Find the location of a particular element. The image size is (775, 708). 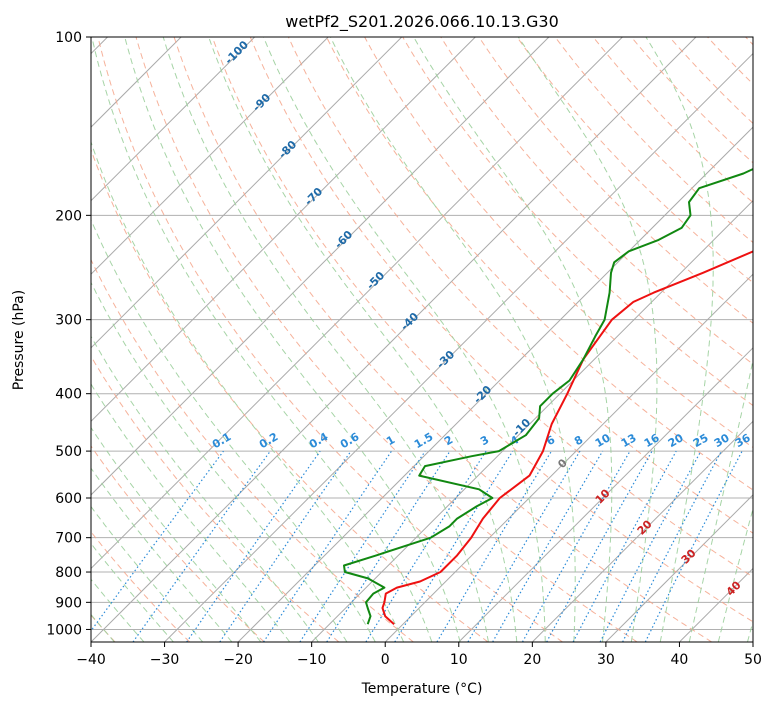

chart-title: wetPf2_S201.2026.066.10.13.G30 is located at coordinates (422, 22).